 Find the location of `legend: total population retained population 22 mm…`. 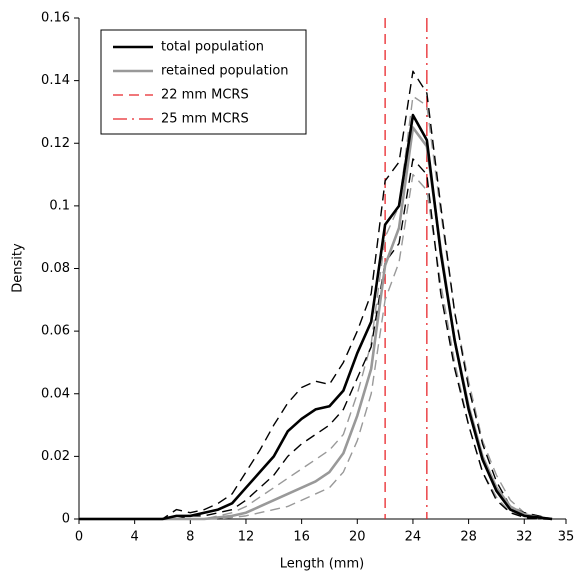

legend: total population retained population 22 mm… is located at coordinates (203, 82).